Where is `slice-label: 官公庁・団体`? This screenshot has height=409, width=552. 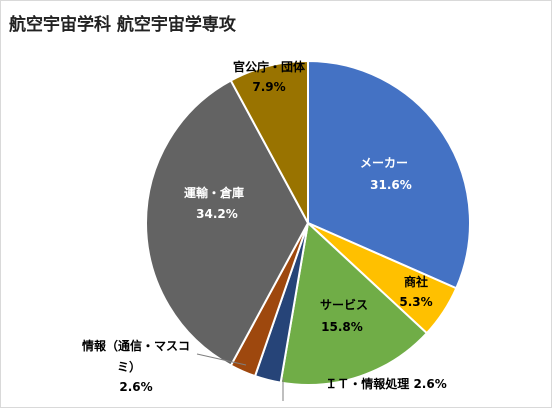 slice-label: 官公庁・団体 is located at coordinates (269, 66).